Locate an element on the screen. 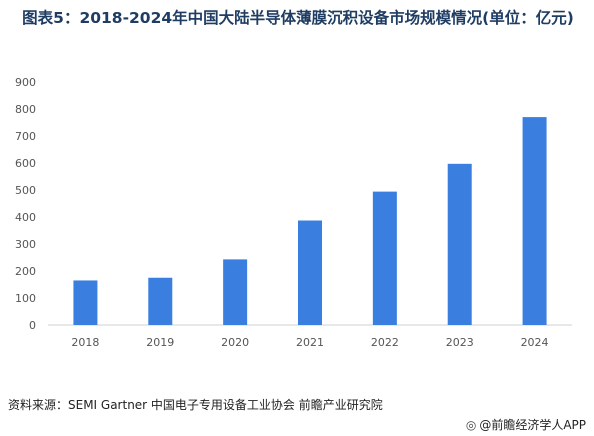 The height and width of the screenshot is (436, 594). x-tick-labels: 2018 2019 2020 2021 2022 2023 2024 is located at coordinates (309, 342).